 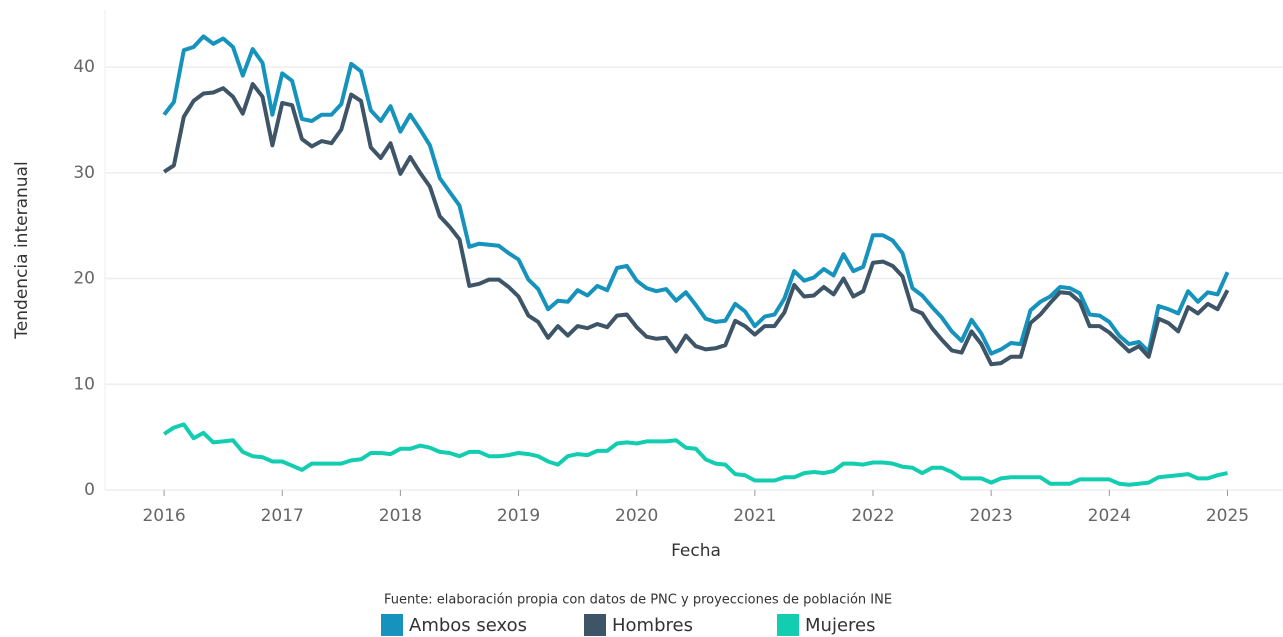 I want to click on y-tick-label: 30, so click(x=84, y=173).